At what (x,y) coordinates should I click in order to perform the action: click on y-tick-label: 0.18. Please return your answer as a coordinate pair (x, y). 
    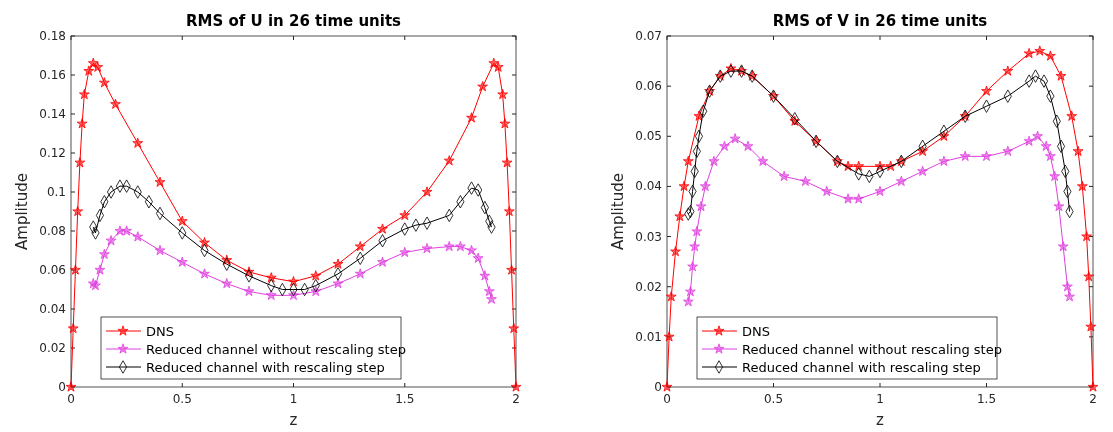
    Looking at the image, I should click on (52, 36).